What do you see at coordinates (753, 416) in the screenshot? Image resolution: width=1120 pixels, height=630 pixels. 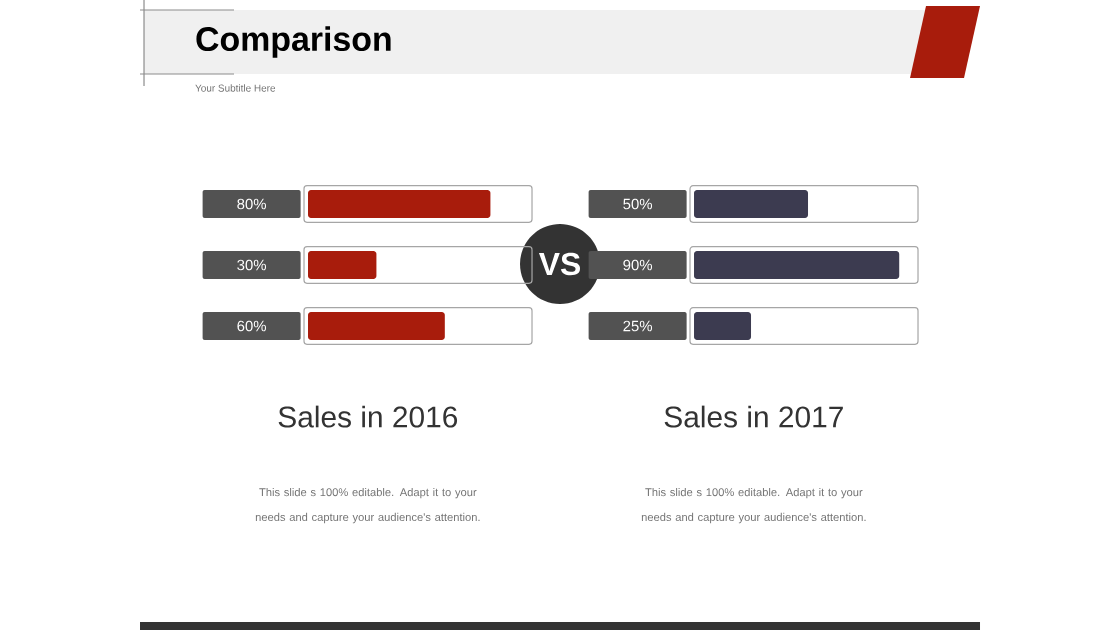 I see `text: Sales in 2017` at bounding box center [753, 416].